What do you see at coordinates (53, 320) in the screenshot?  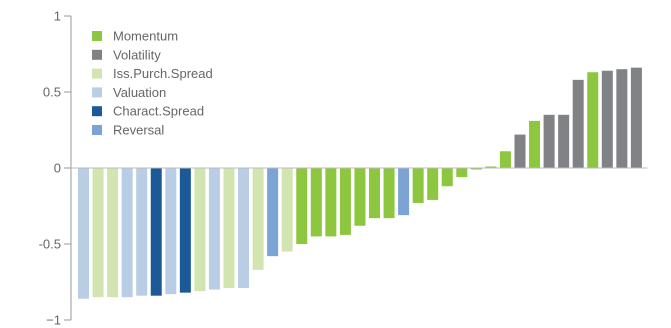 I see `y-tick-label: −1` at bounding box center [53, 320].